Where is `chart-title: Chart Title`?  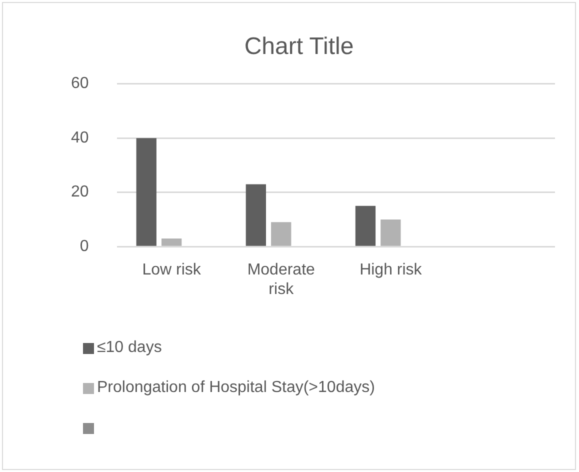 chart-title: Chart Title is located at coordinates (299, 46).